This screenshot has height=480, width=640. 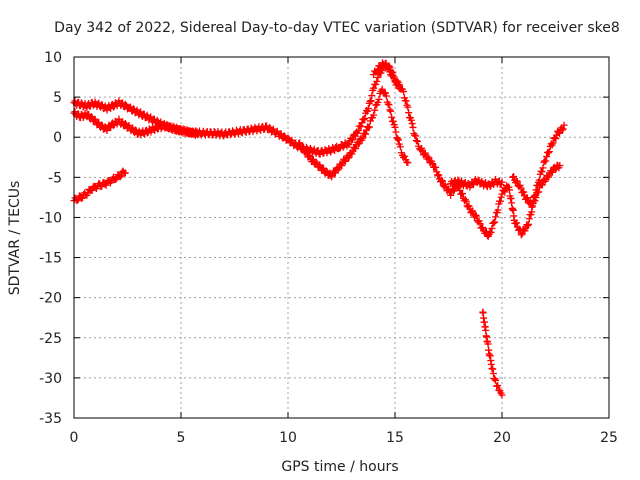 What do you see at coordinates (57, 98) in the screenshot?
I see `y-tick-label: 5` at bounding box center [57, 98].